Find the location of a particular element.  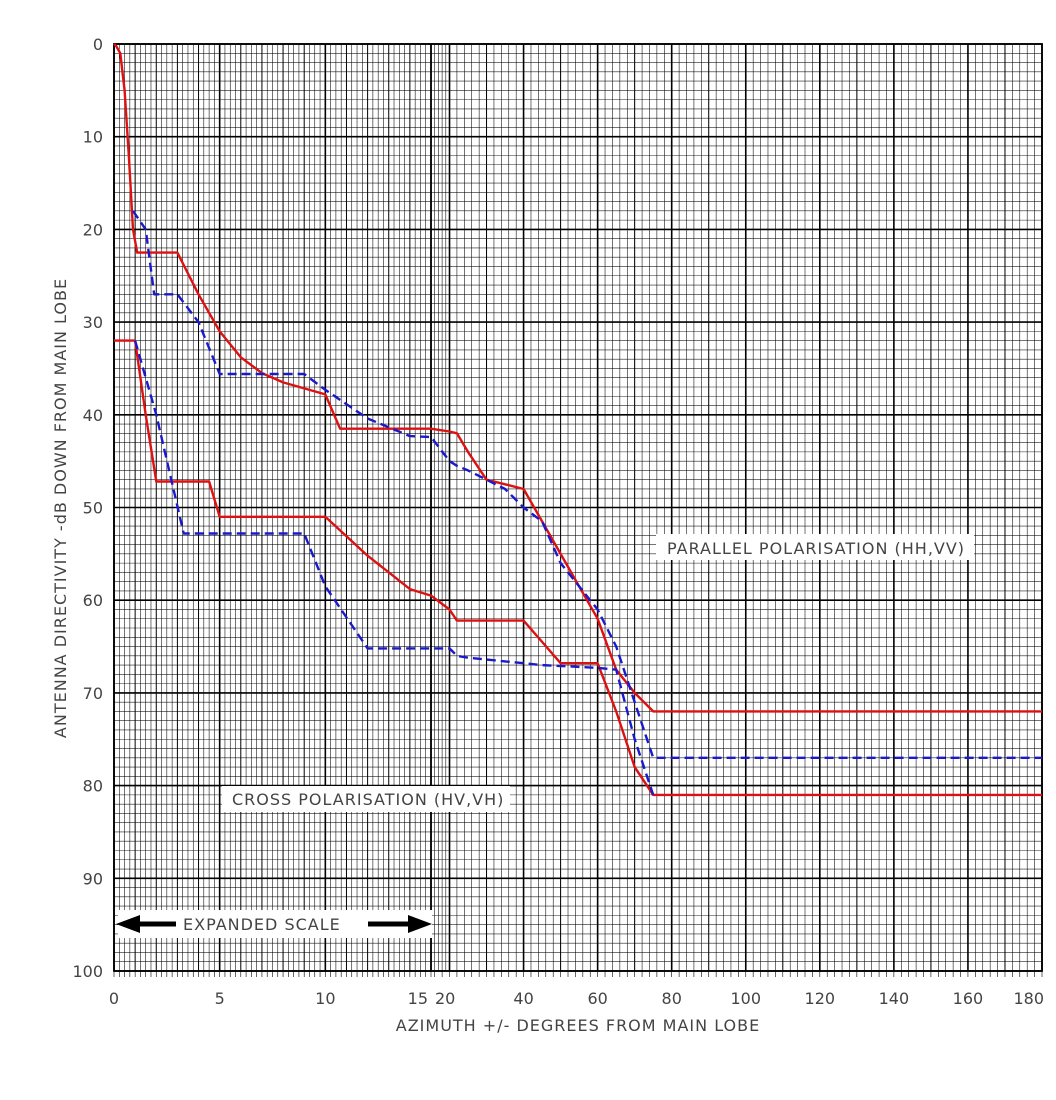

cross-polarisation-label: CROSS POLARISATION (HV,VH) is located at coordinates (368, 799).